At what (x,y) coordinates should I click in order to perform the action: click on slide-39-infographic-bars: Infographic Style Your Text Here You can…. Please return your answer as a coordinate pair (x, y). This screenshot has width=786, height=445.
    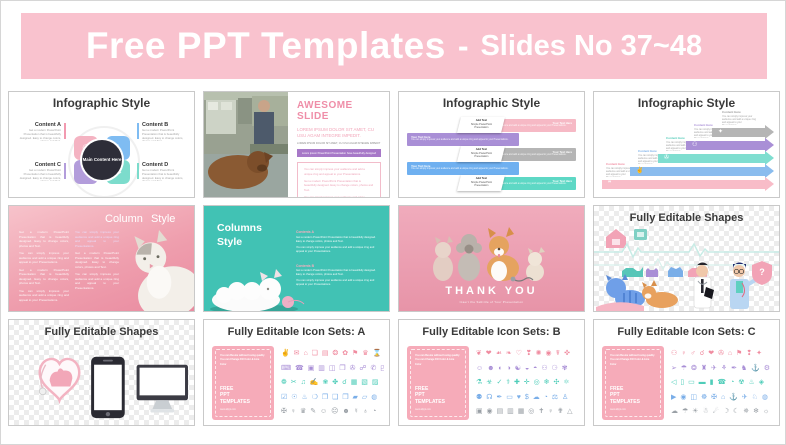
    Looking at the image, I should click on (491, 144).